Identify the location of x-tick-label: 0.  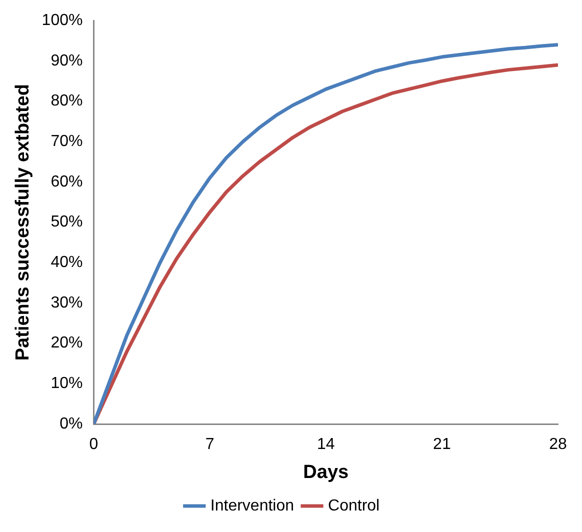
(93, 445).